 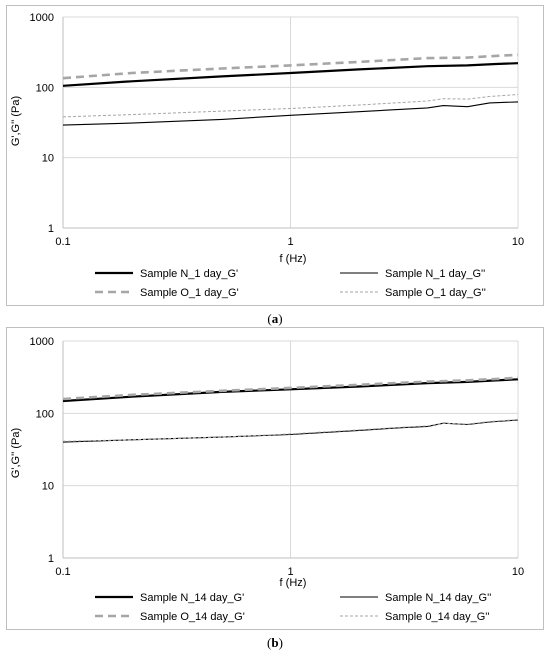 I want to click on y-tick-label-a: 100, so click(x=45, y=88).